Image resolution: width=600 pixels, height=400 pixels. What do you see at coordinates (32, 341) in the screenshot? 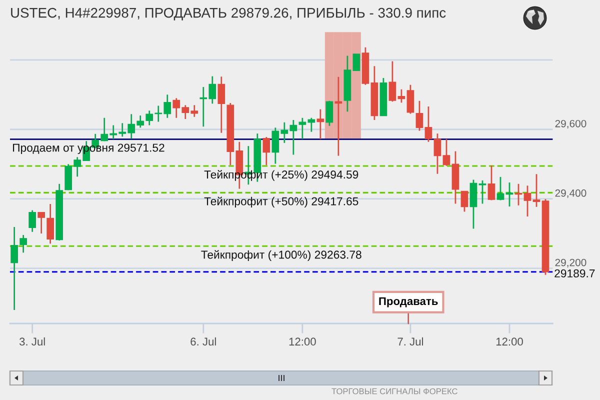
I see `x-tick-label: 3. Jul` at bounding box center [32, 341].